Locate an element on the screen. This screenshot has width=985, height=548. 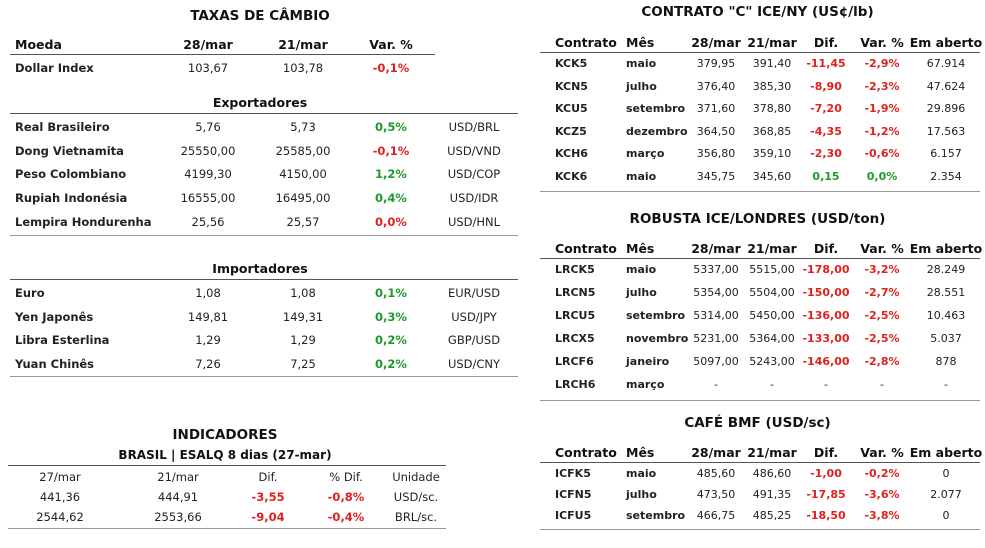
value-28mar: 103,67 is located at coordinates (208, 68).